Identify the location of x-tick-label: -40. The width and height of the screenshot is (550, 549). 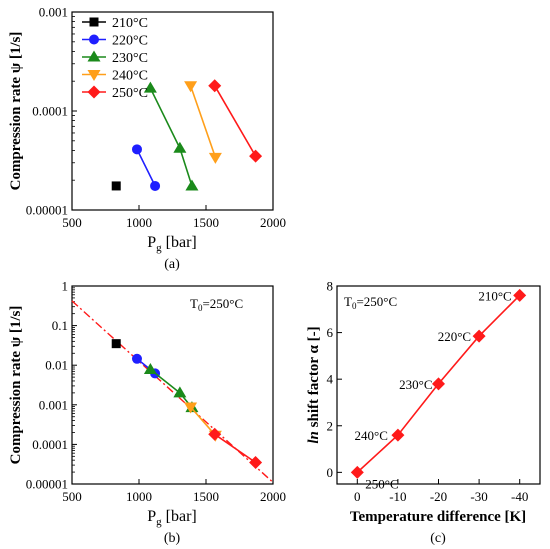
(519, 496).